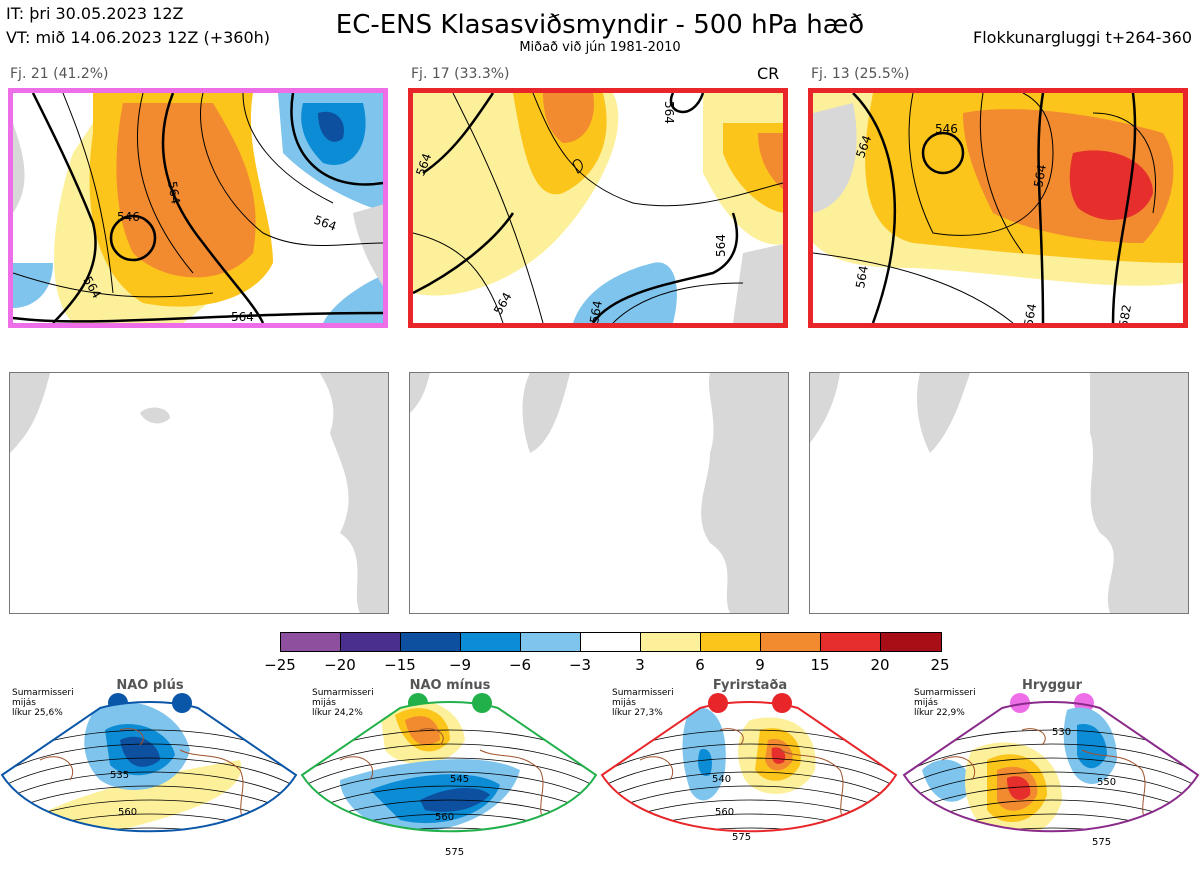  Describe the element at coordinates (954, 703) in the screenshot. I see `regime-info: Sumarmisseri mijás líkur 22,9%` at that location.